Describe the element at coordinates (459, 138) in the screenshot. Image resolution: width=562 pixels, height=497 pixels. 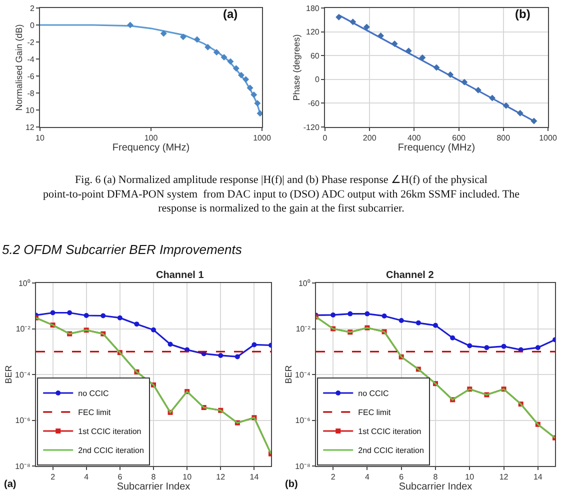
I see `x-tick-label: 600` at that location.